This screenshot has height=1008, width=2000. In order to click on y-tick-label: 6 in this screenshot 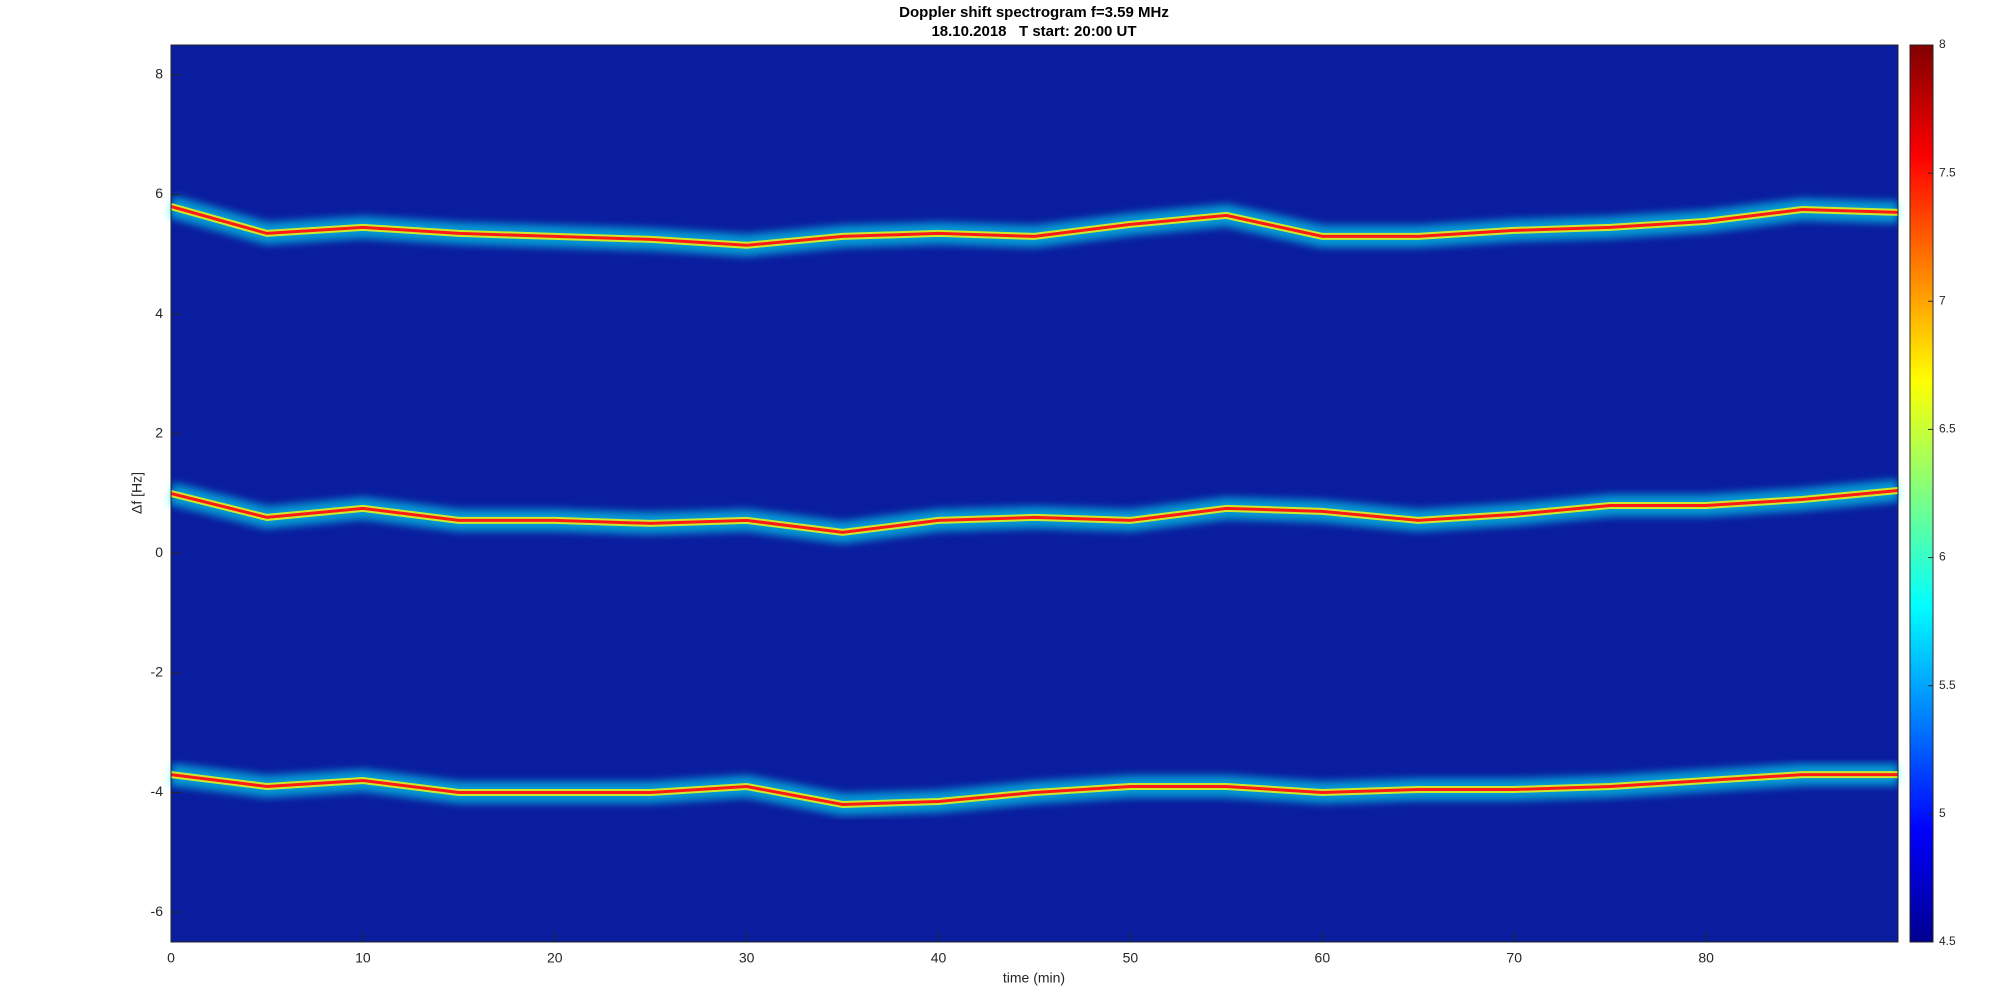, I will do `click(159, 193)`.